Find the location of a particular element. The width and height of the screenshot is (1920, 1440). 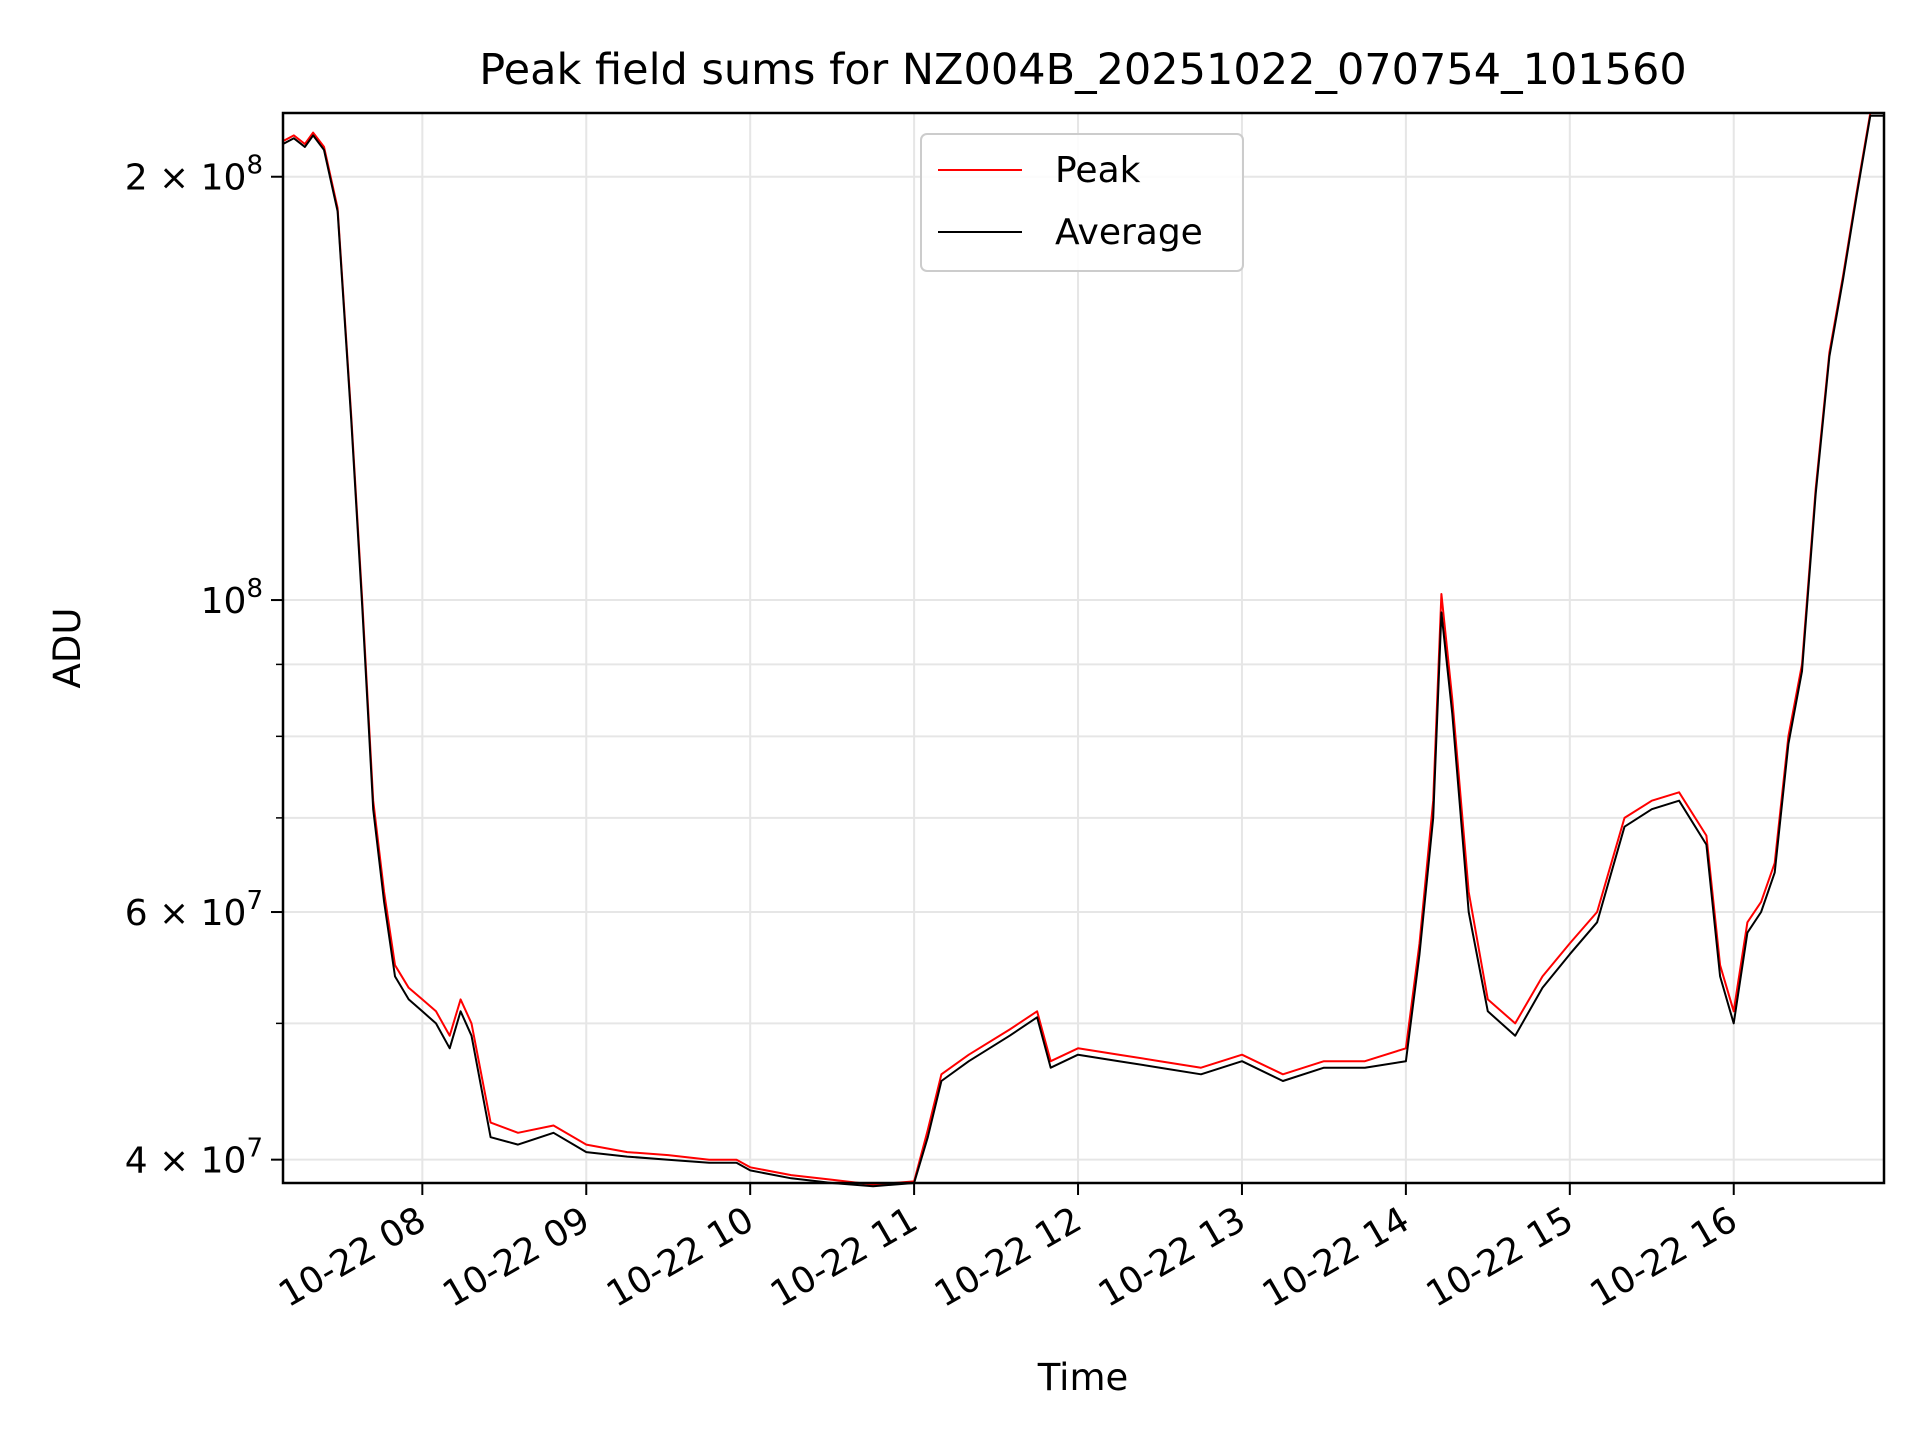

y-tick-label: 6 × 107 is located at coordinates (194, 910).